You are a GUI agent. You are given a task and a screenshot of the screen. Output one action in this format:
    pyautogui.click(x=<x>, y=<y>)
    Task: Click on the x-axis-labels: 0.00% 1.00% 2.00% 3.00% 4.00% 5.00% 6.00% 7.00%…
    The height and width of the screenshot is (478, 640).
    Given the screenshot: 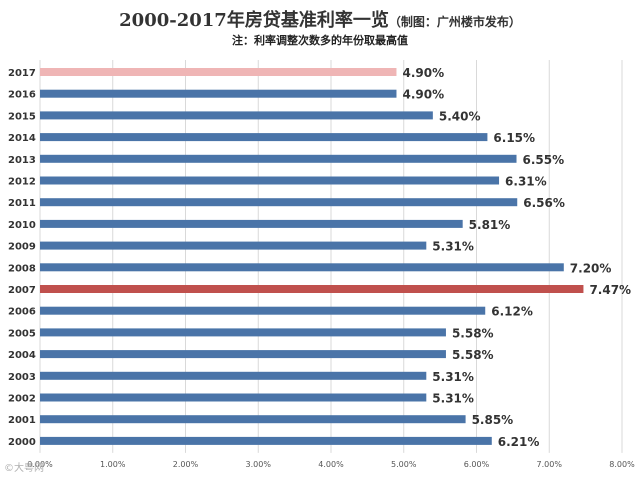 What is the action you would take?
    pyautogui.click(x=331, y=464)
    